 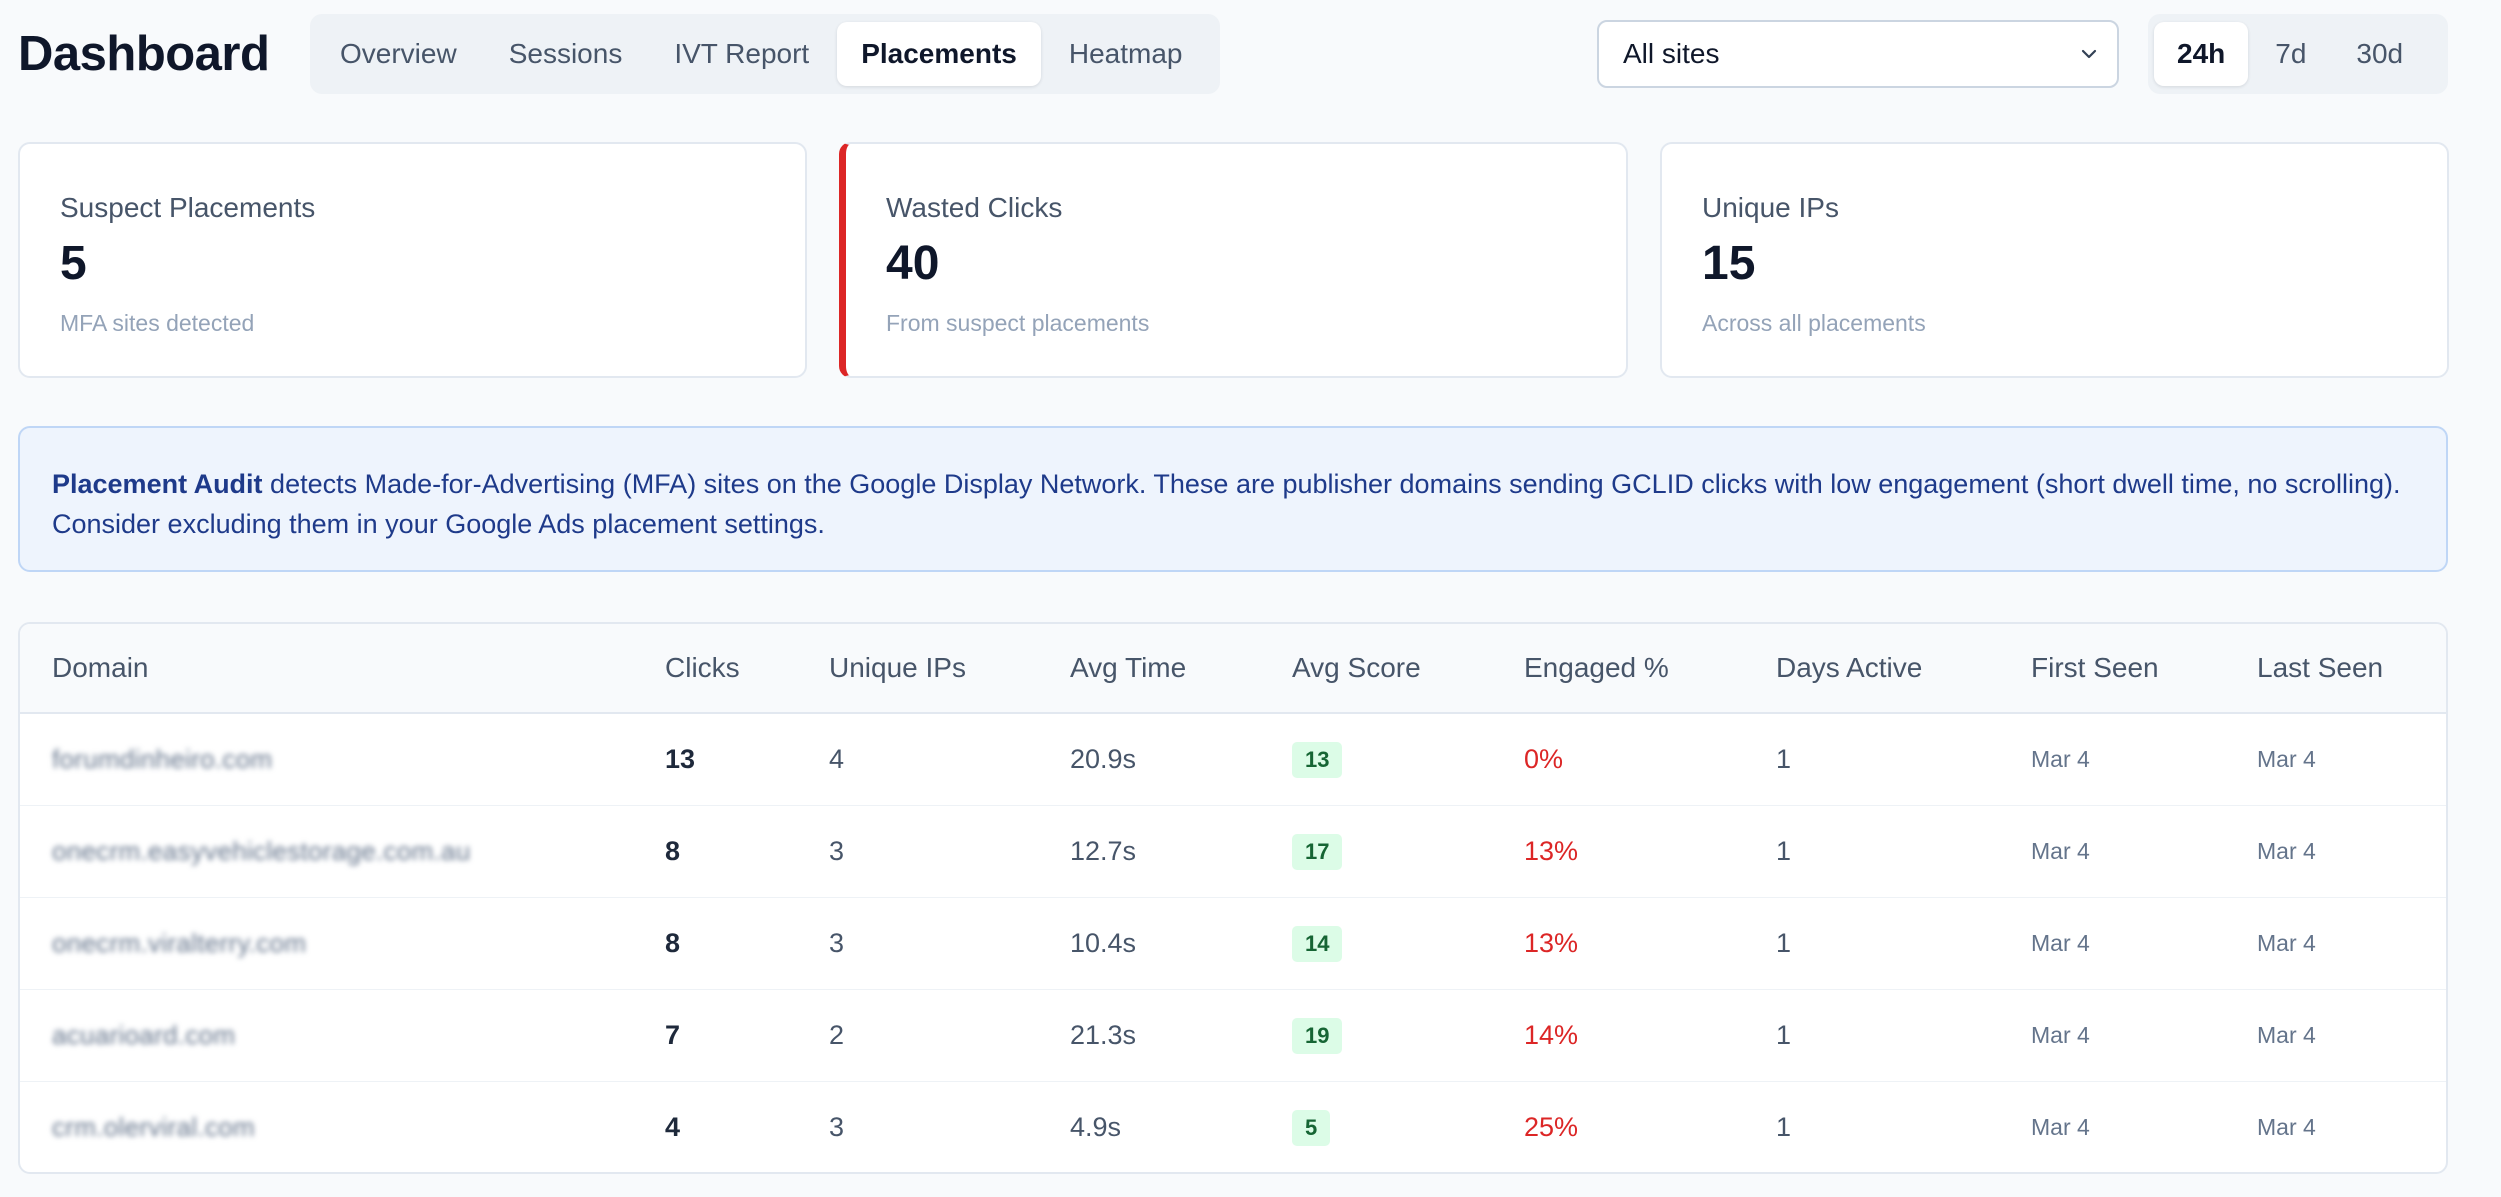 I want to click on site-select-value: All sites, so click(x=1671, y=53).